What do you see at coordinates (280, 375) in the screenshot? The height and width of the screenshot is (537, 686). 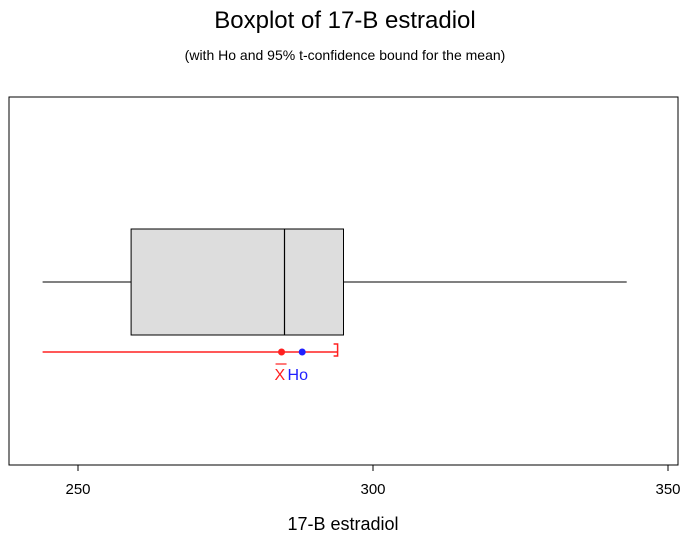 I see `mean-label: X` at bounding box center [280, 375].